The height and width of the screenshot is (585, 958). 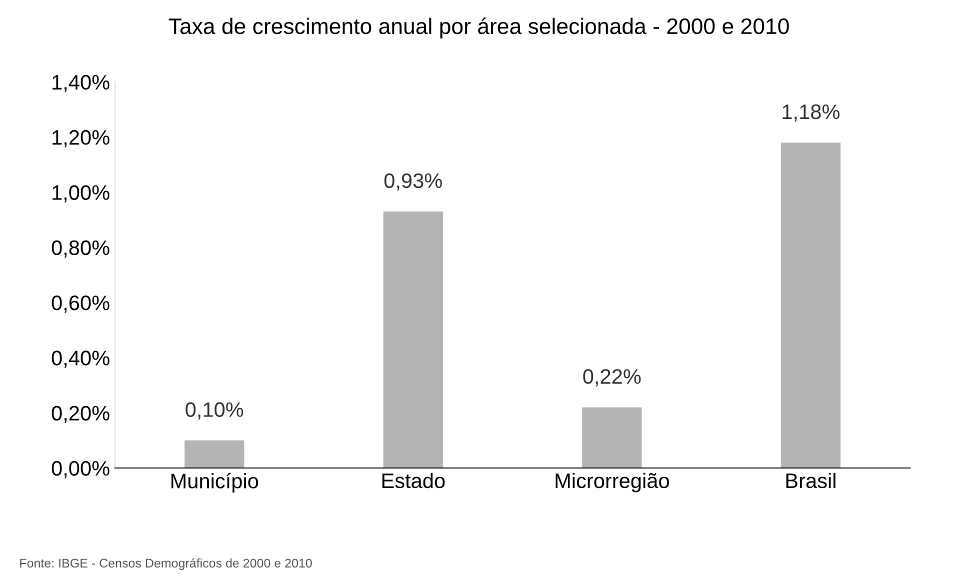 What do you see at coordinates (81, 83) in the screenshot?
I see `y-tick-label: 1,40%` at bounding box center [81, 83].